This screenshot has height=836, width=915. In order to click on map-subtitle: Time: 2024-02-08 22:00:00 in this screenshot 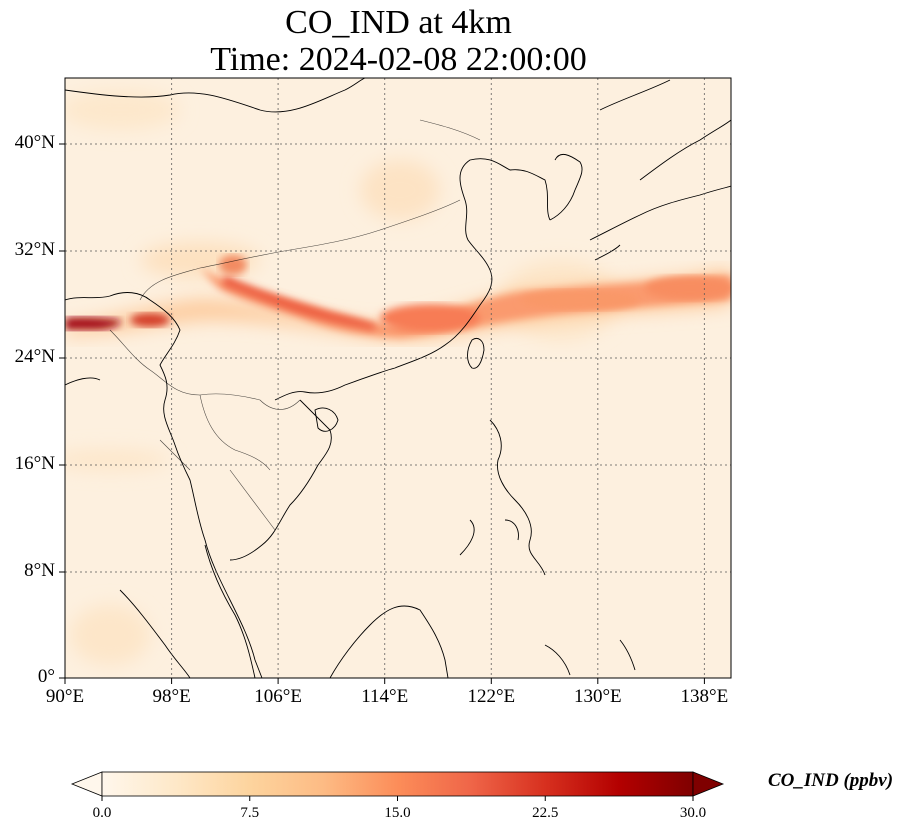, I will do `click(398, 59)`.